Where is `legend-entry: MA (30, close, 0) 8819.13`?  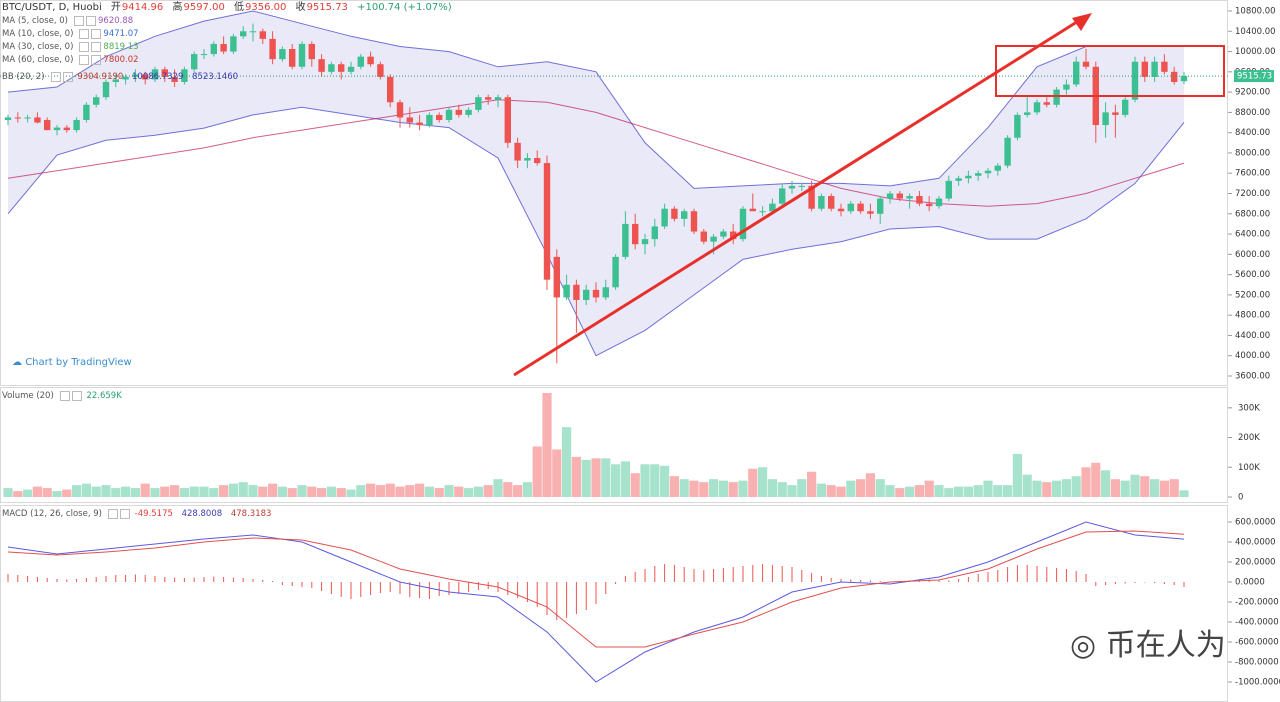
legend-entry: MA (30, close, 0) 8819.13 is located at coordinates (73, 47).